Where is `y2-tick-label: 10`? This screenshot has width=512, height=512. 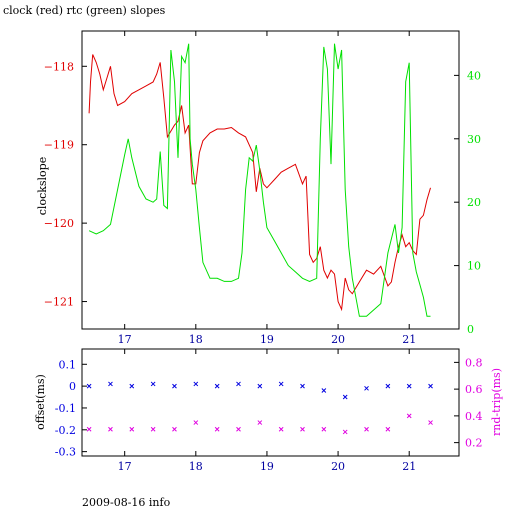 y2-tick-label: 10 is located at coordinates (474, 266).